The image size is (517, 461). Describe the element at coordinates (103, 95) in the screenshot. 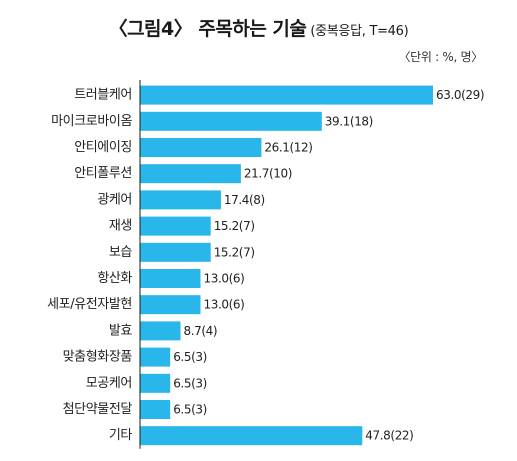

I see `category-label: 트러블케어` at that location.